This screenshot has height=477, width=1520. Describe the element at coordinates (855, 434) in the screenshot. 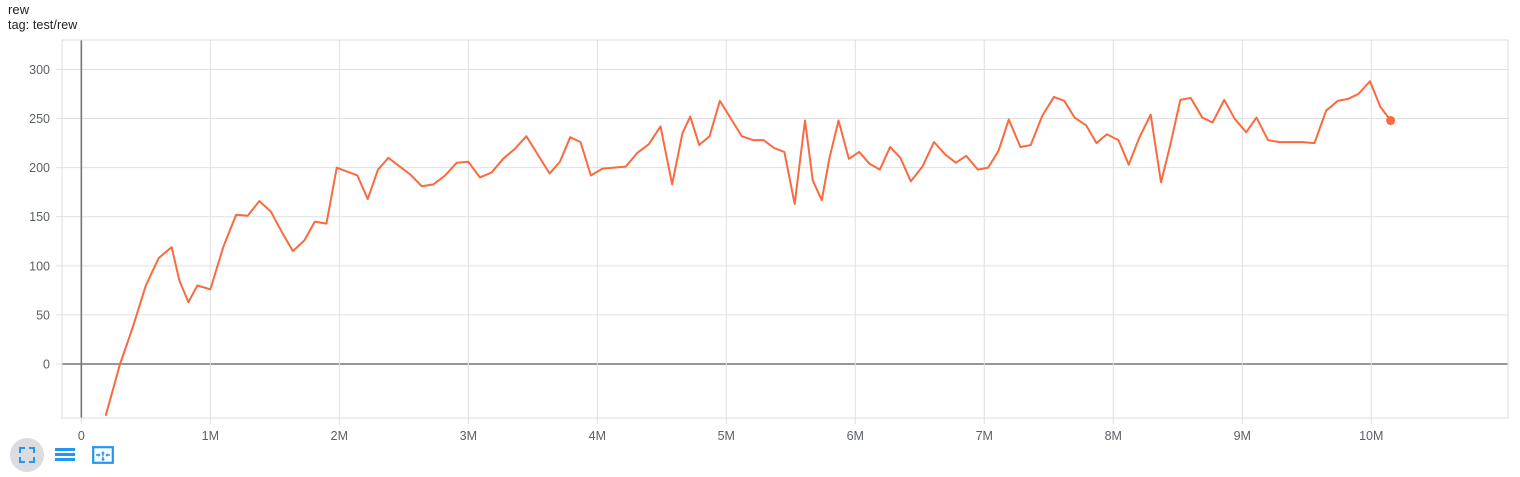

I see `x-tick-label: 6M` at that location.